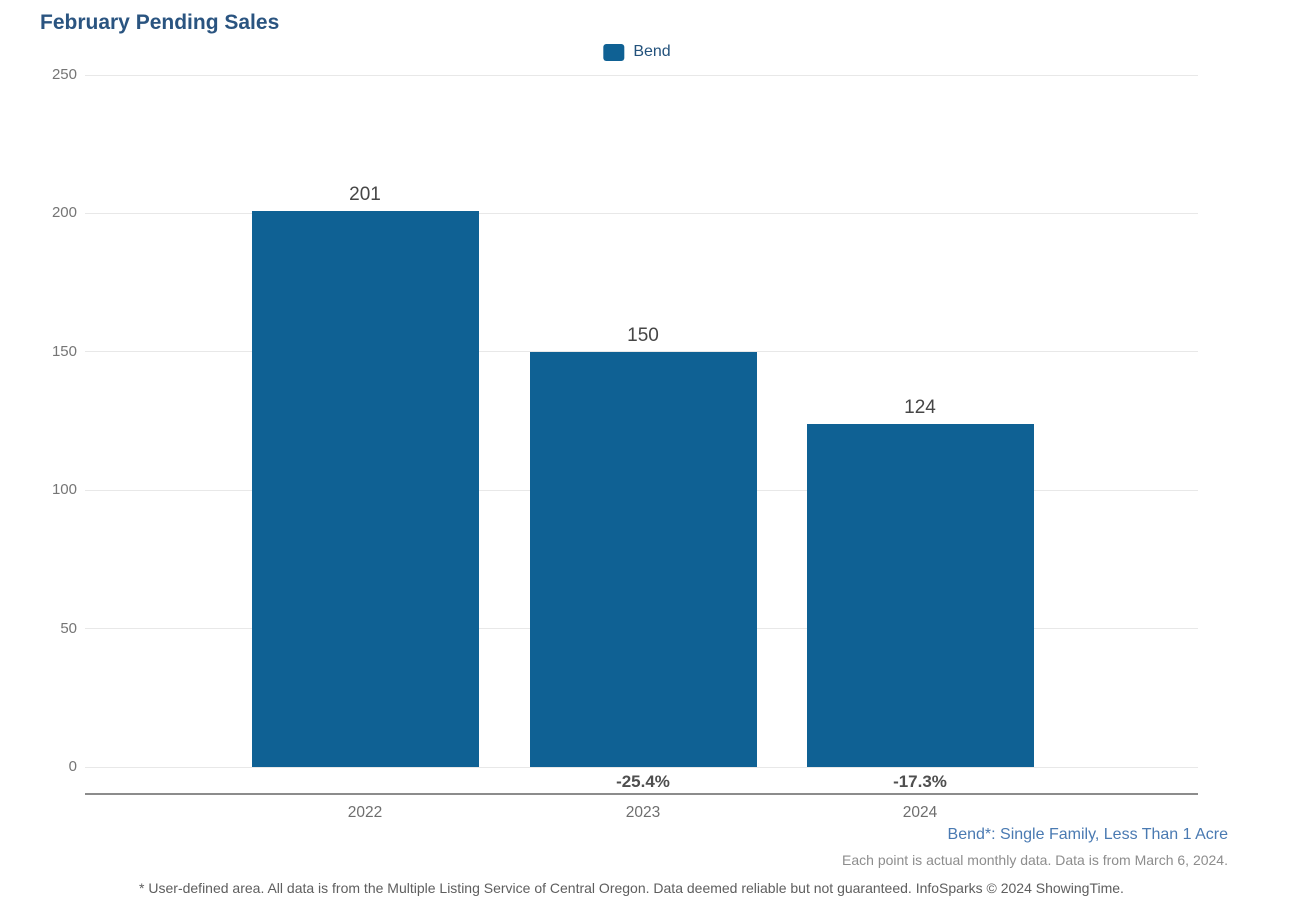 The width and height of the screenshot is (1294, 913). I want to click on pct-change-label-2024: -17.3%, so click(920, 781).